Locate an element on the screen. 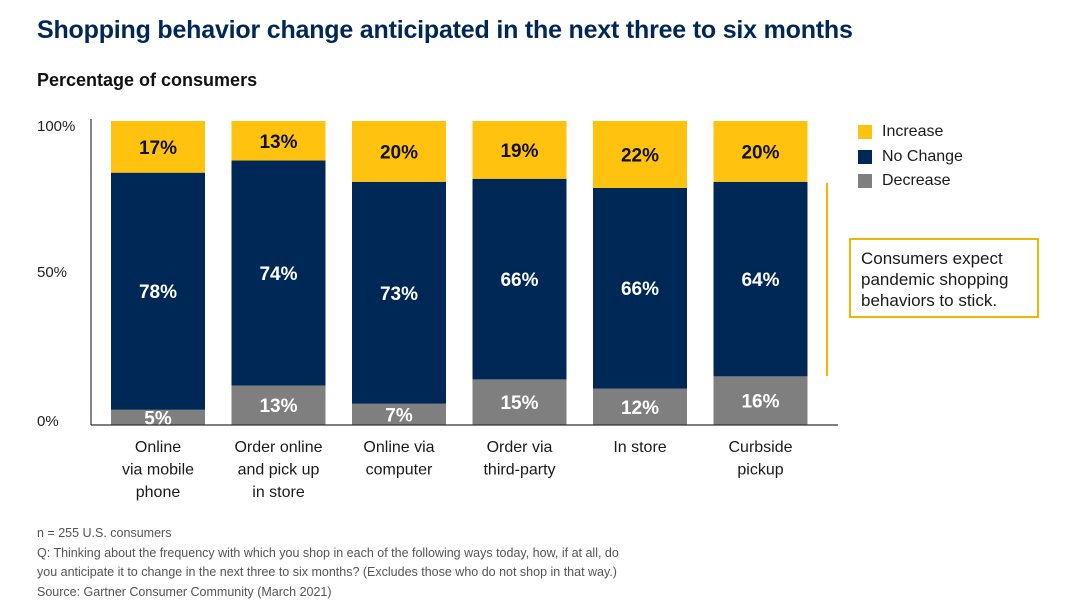 The image size is (1080, 603). data-label-decrease: 15% is located at coordinates (519, 403).